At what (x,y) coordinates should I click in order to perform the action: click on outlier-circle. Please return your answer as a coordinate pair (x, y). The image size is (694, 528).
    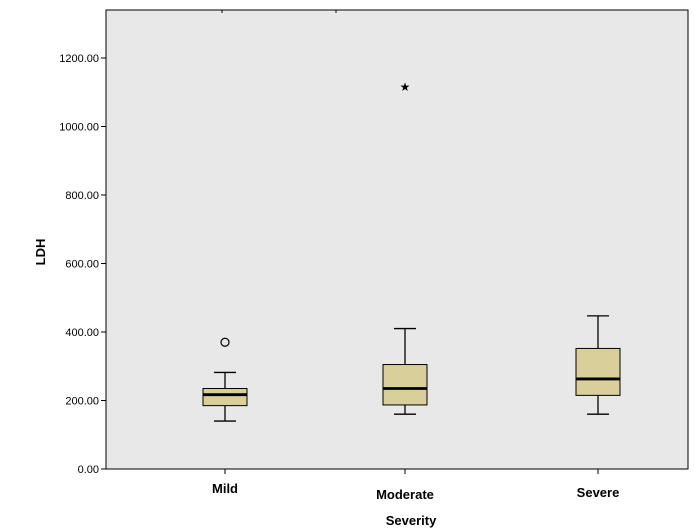
    Looking at the image, I should click on (225, 342).